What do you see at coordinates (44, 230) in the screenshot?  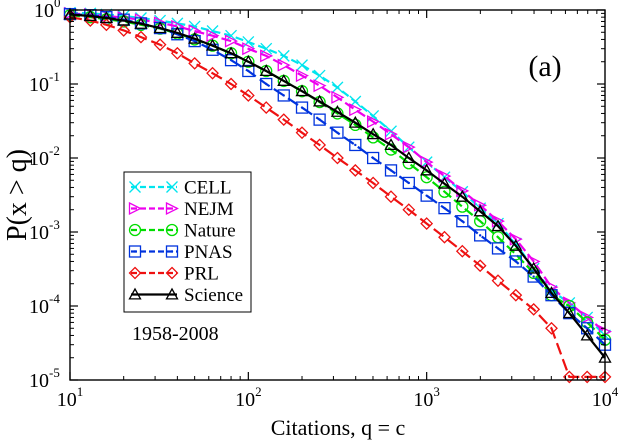 I see `y-tick-label: 10⁻³` at bounding box center [44, 230].